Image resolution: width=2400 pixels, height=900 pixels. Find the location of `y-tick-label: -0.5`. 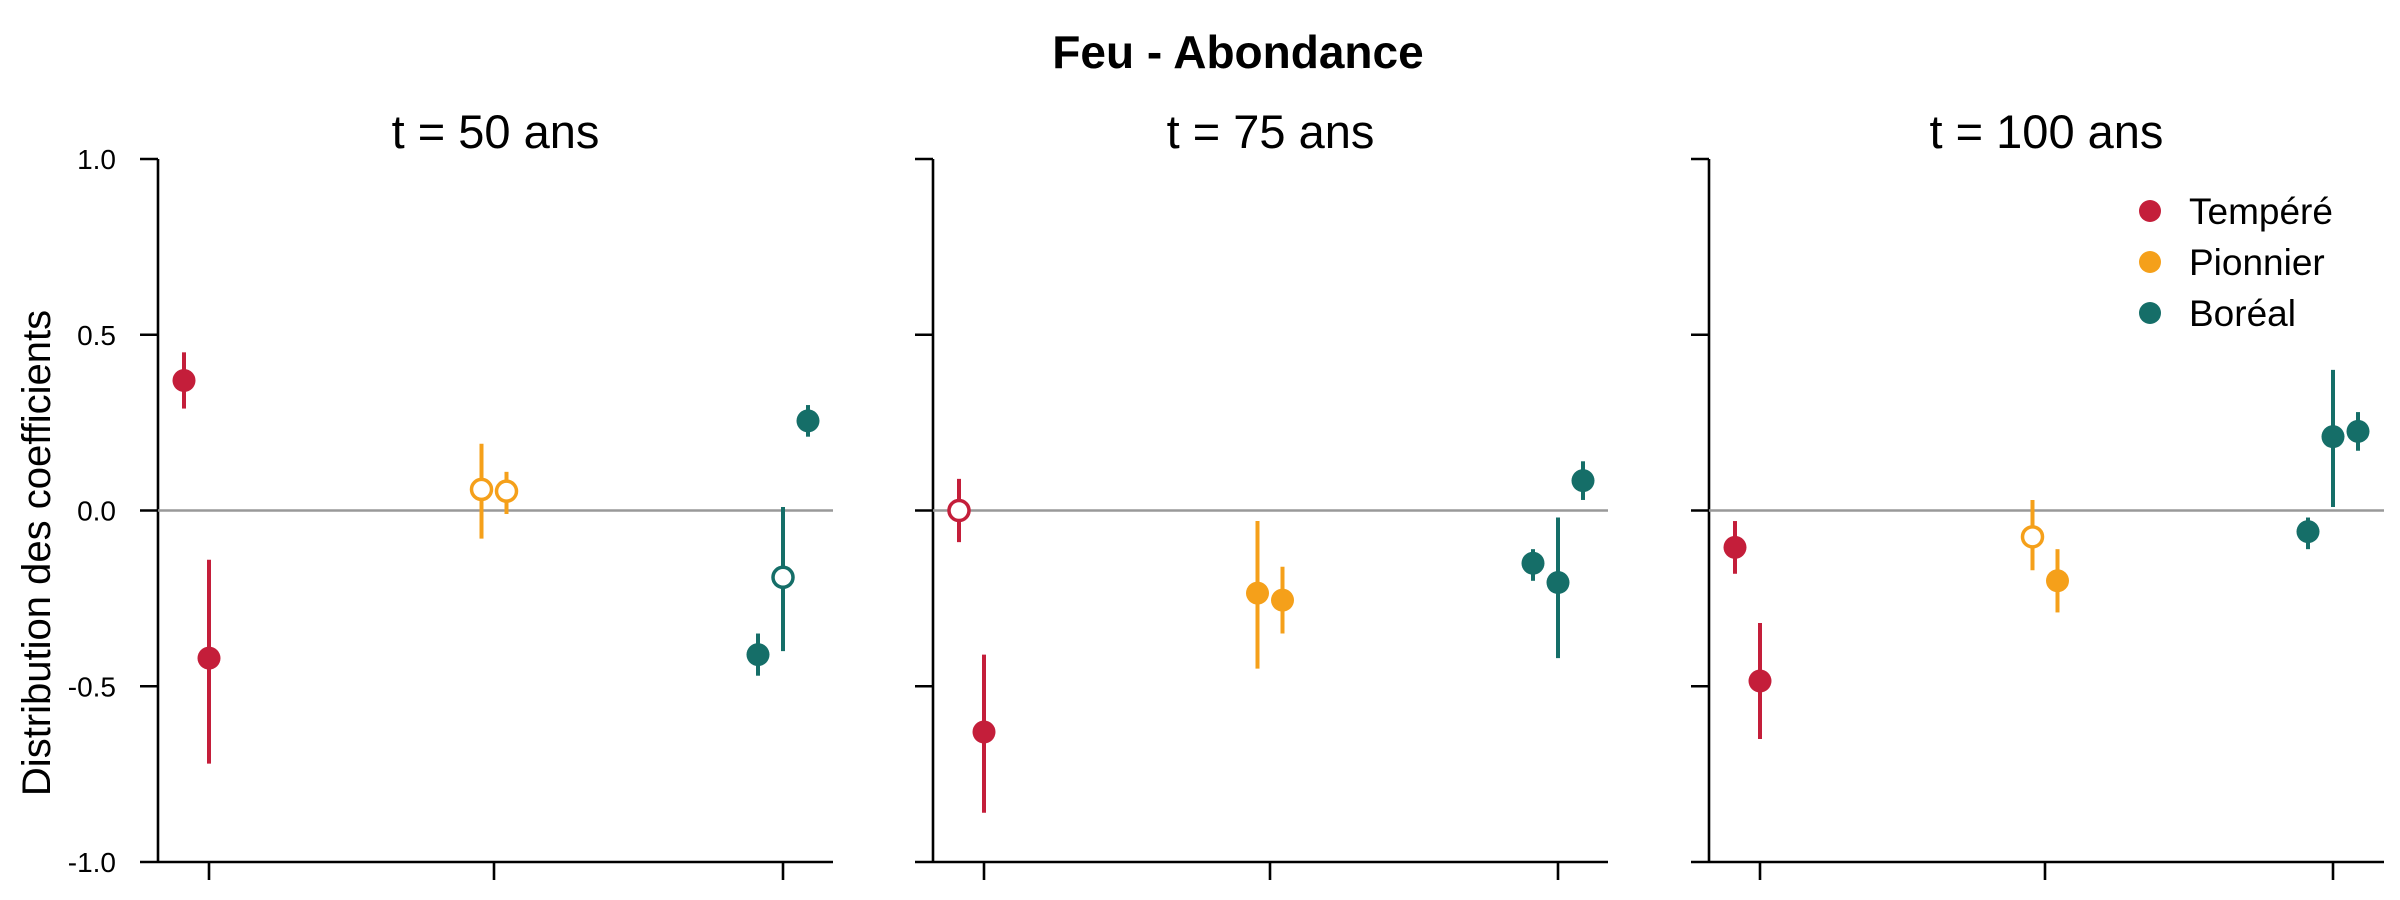

y-tick-label: -0.5 is located at coordinates (92, 686).